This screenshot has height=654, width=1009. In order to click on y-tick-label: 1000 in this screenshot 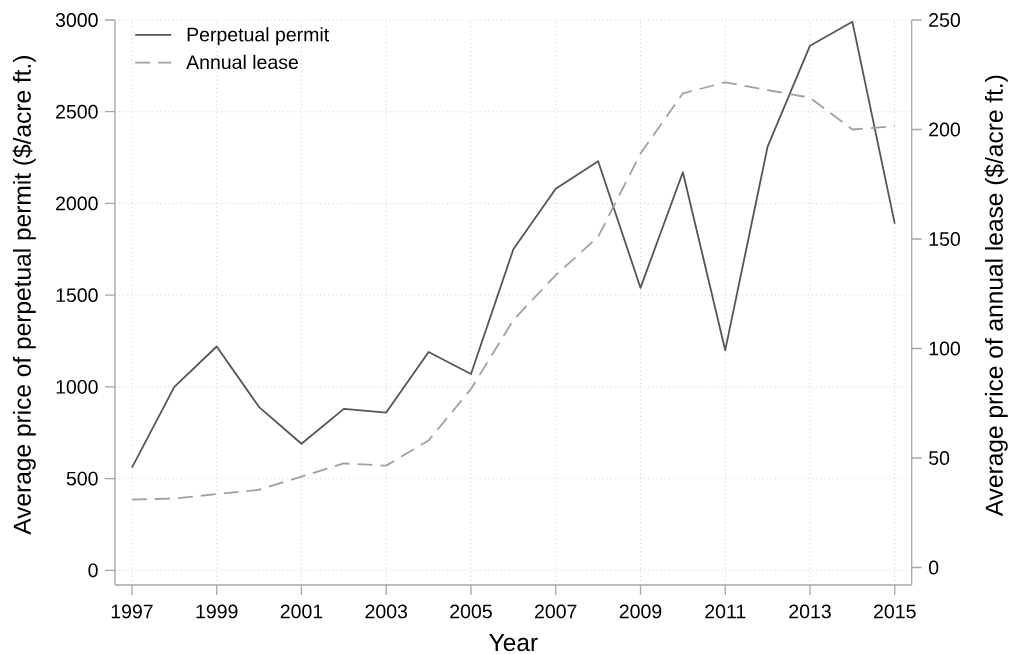, I will do `click(77, 386)`.